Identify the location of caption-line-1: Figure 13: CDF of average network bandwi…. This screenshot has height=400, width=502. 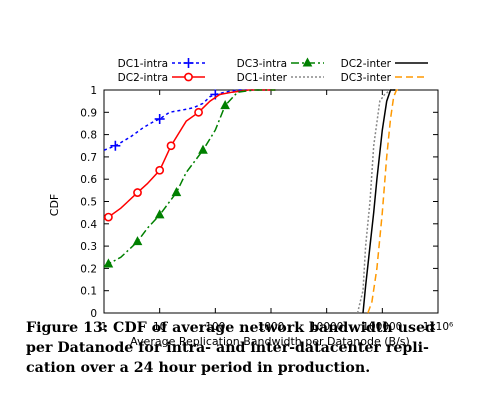
(230, 328).